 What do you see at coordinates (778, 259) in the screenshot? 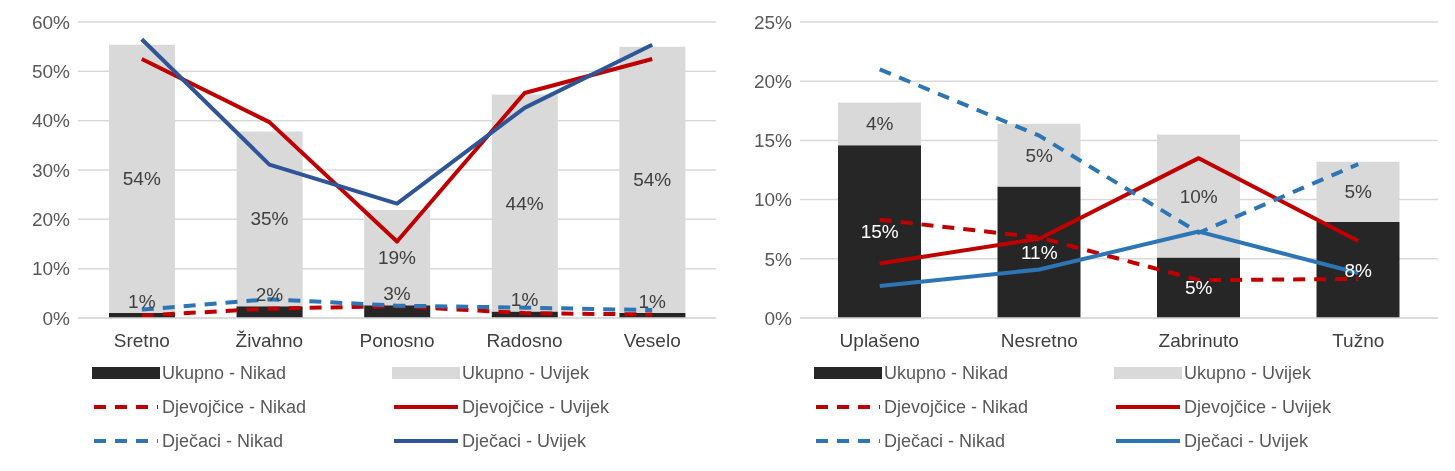
I see `y-tick-label: 5%` at bounding box center [778, 259].